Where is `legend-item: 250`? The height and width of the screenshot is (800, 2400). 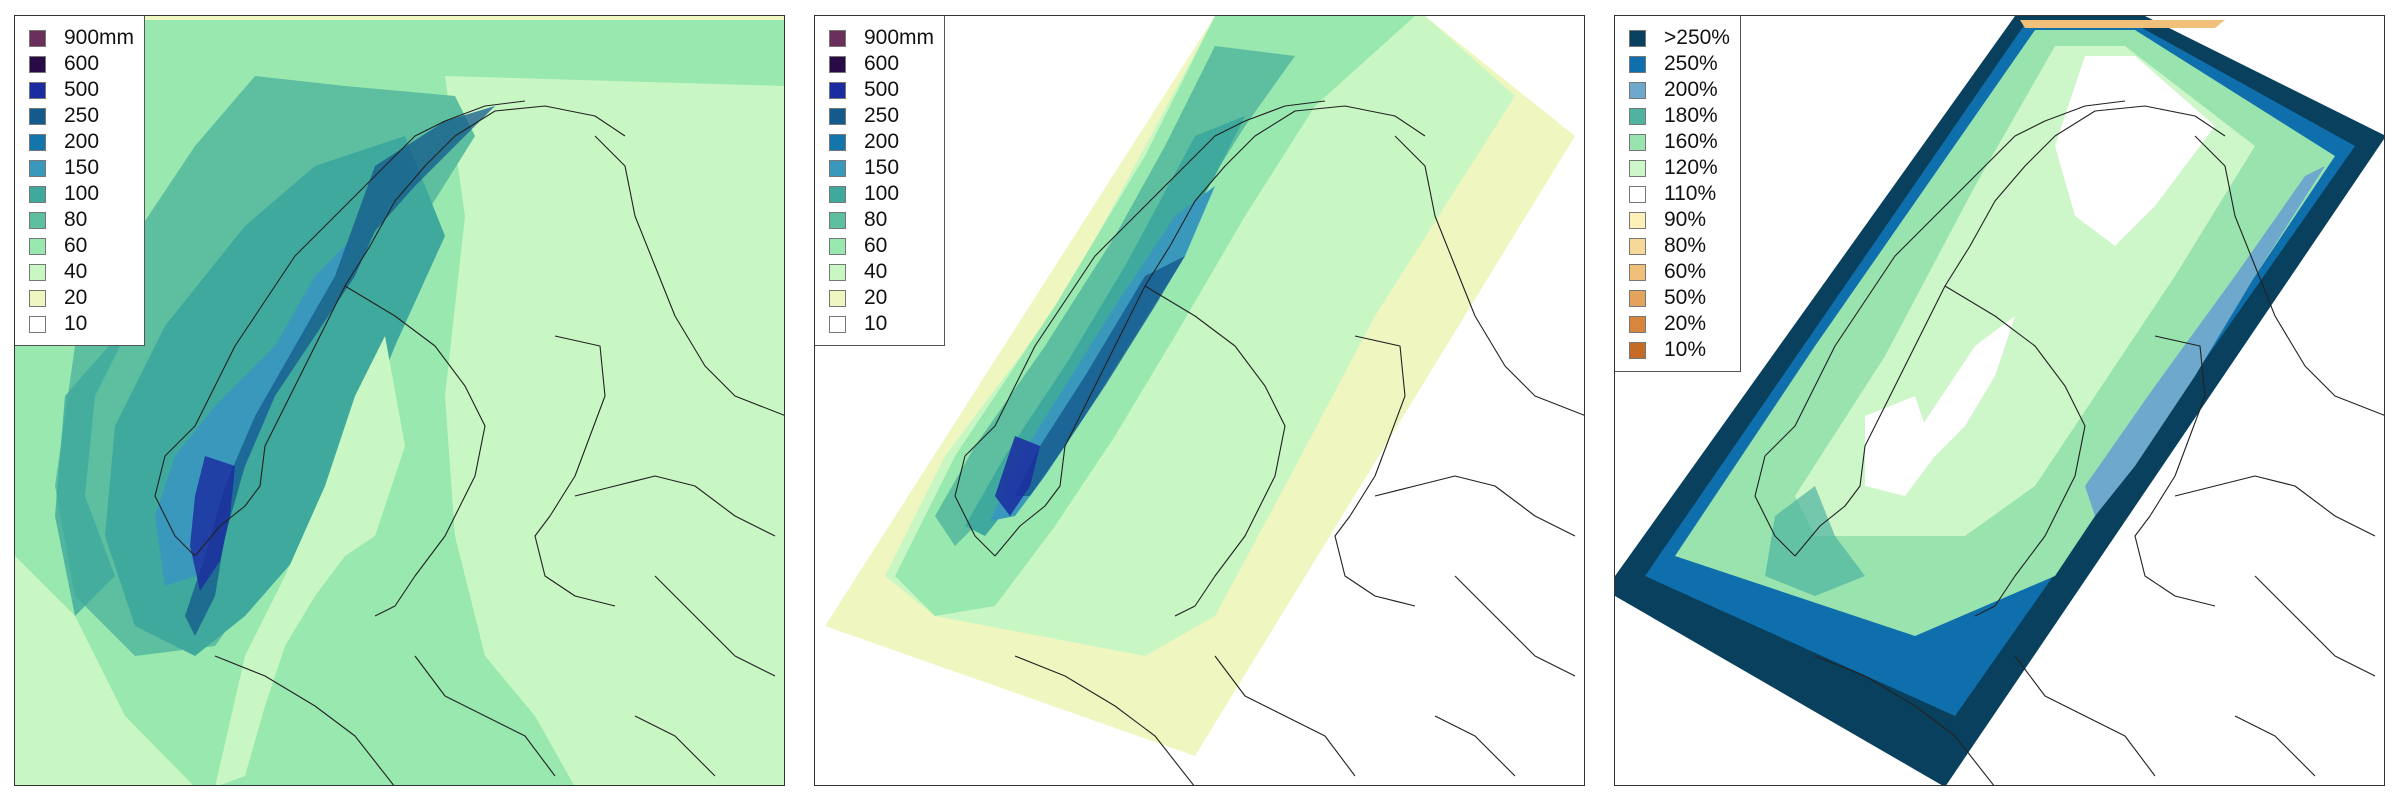 legend-item: 250 is located at coordinates (881, 116).